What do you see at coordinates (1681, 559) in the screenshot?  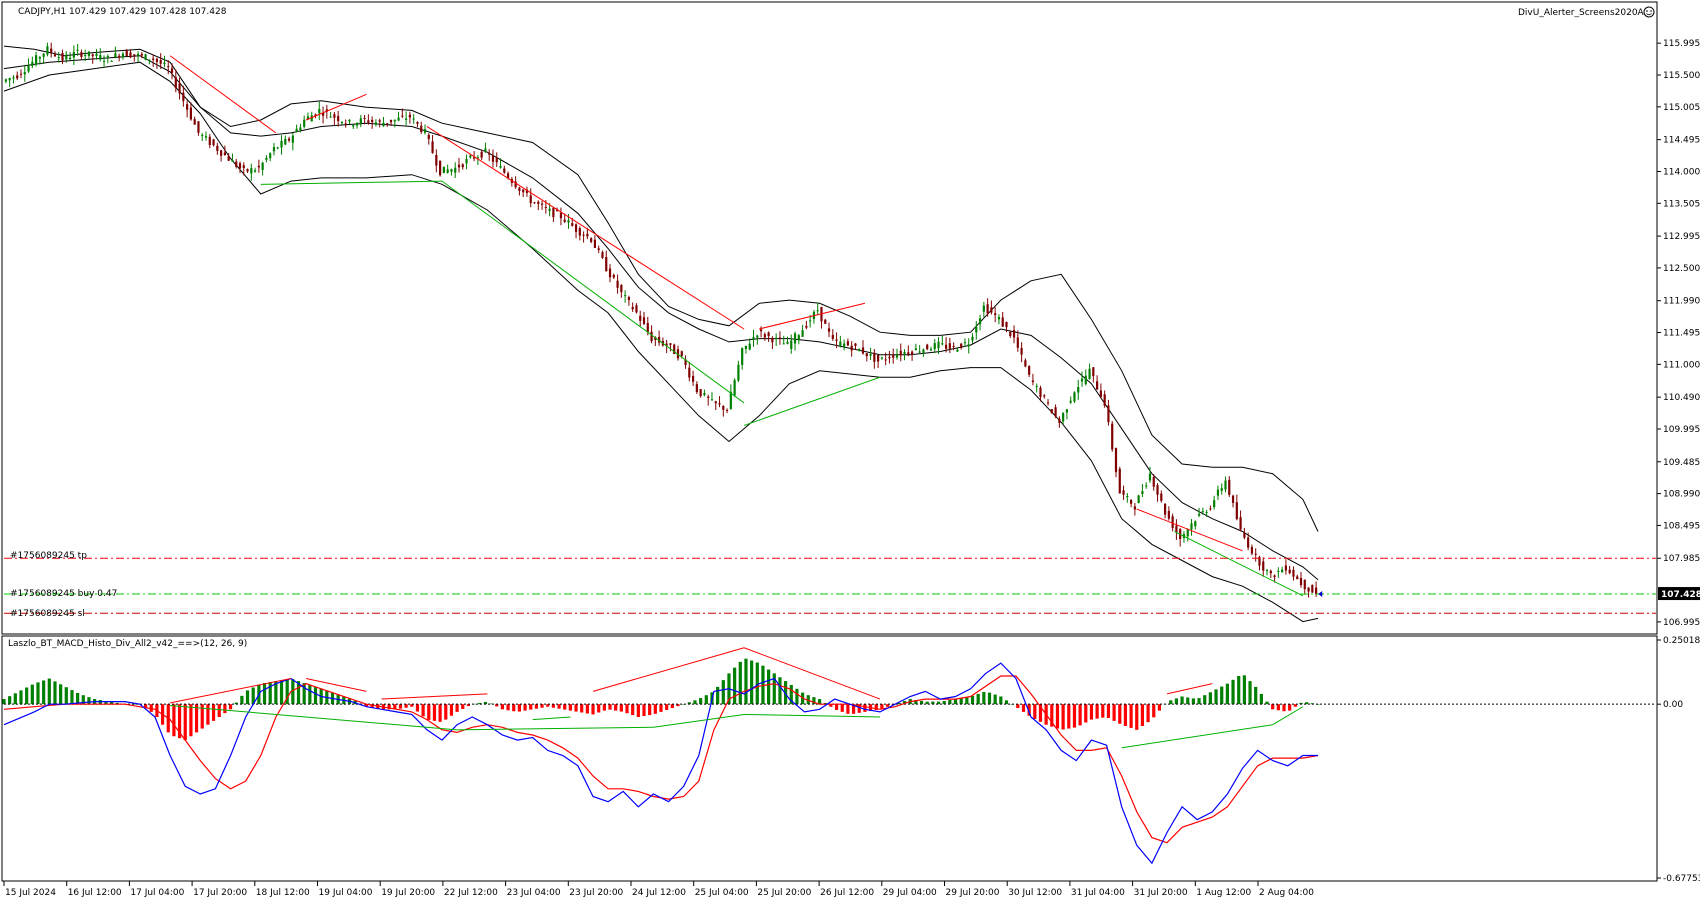 I see `price-axis-label: 107.985` at bounding box center [1681, 559].